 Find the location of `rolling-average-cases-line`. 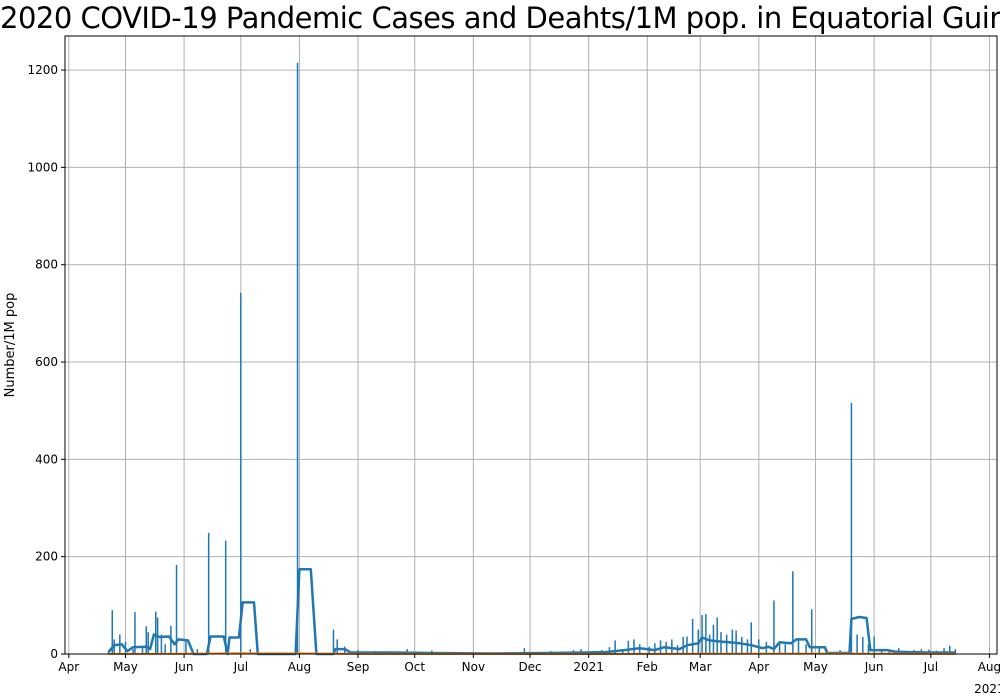

rolling-average-cases-line is located at coordinates (531, 612).